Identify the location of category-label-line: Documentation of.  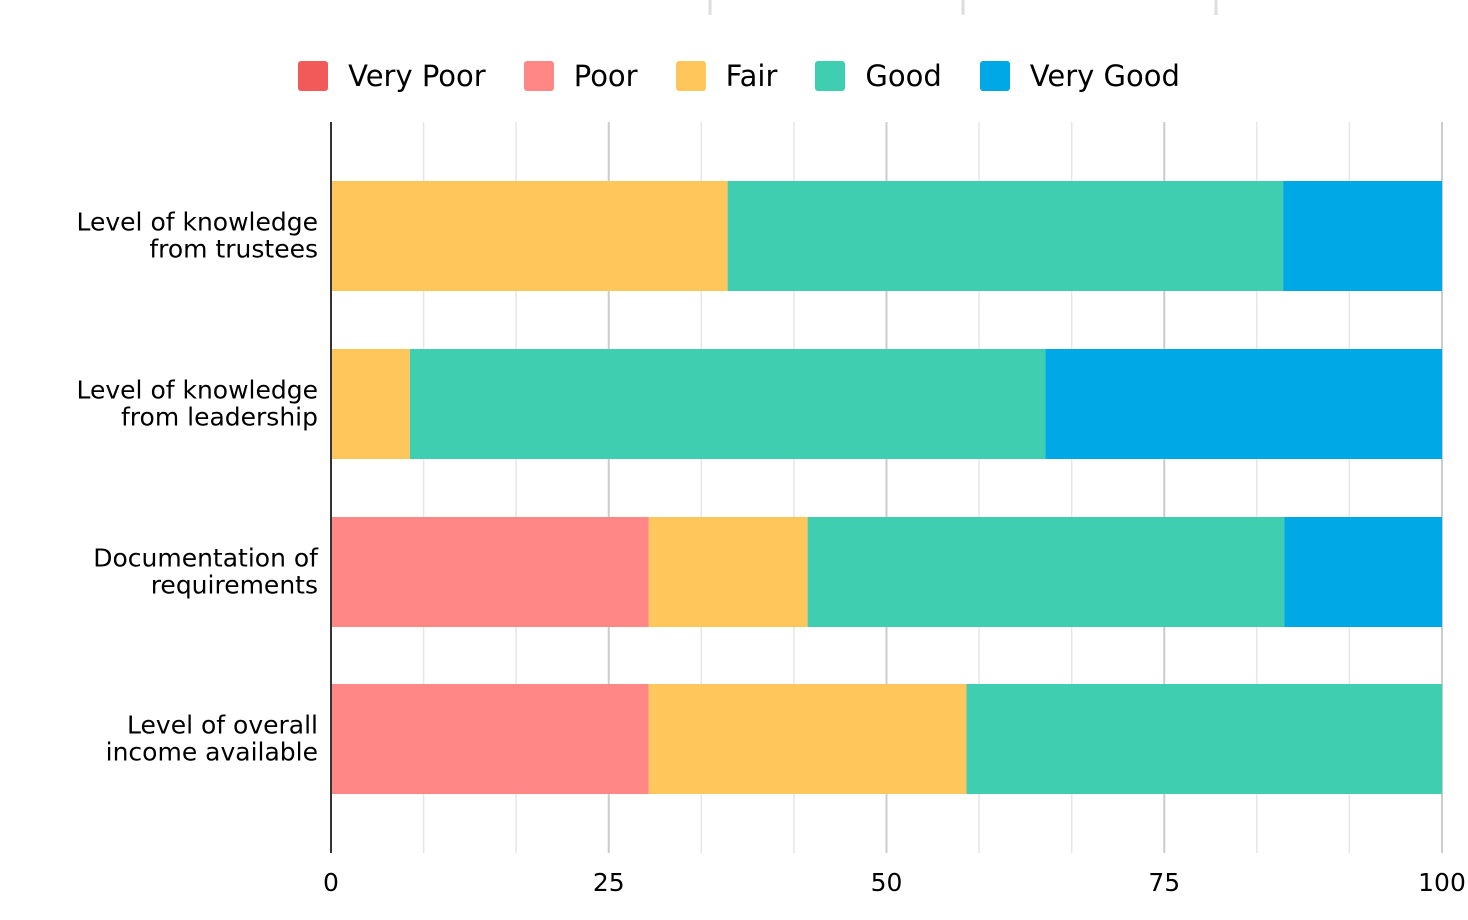
(206, 558).